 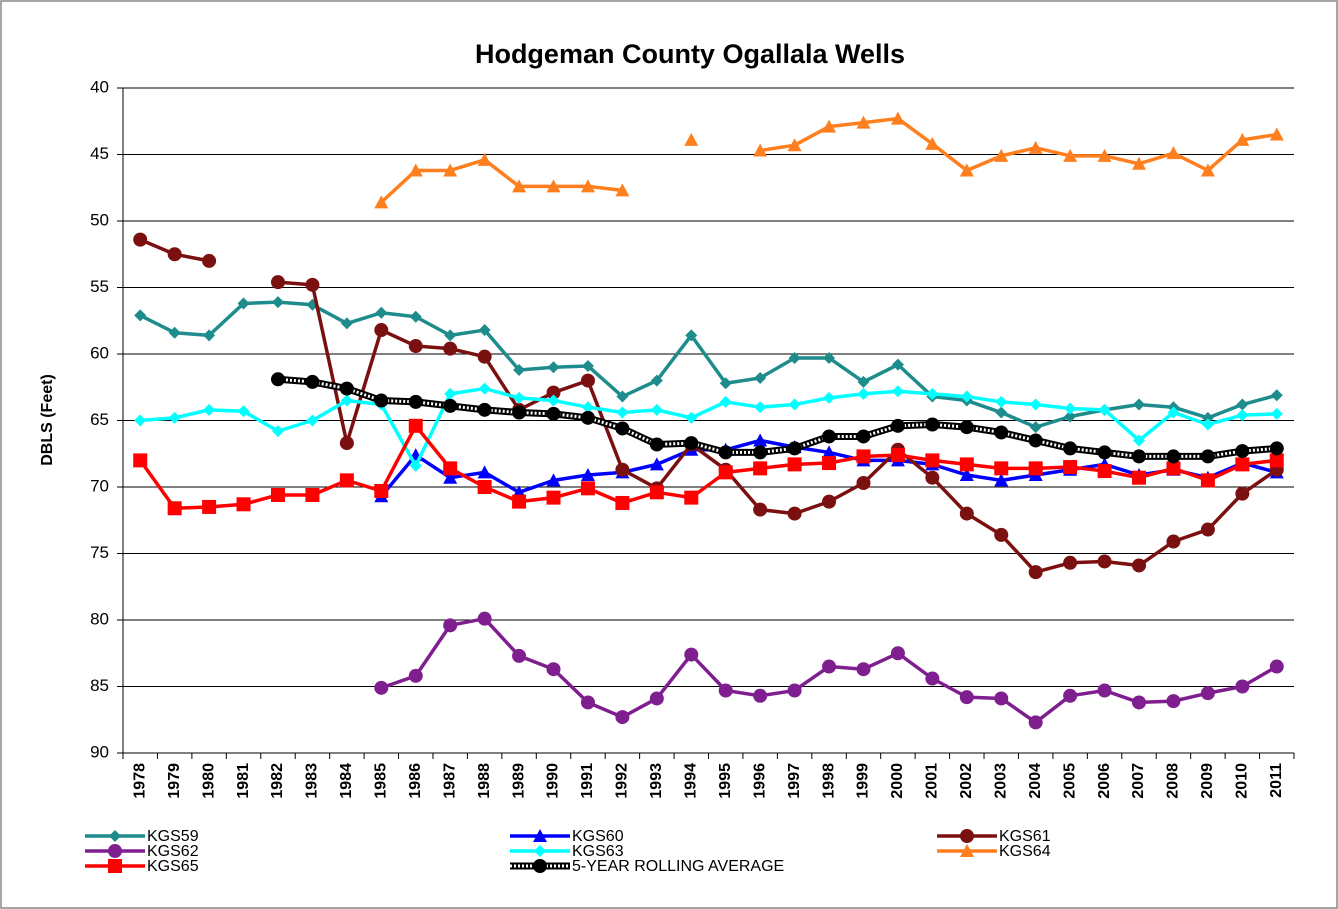 I want to click on legend-label: 5-YEAR ROLLING AVERAGE, so click(x=678, y=866).